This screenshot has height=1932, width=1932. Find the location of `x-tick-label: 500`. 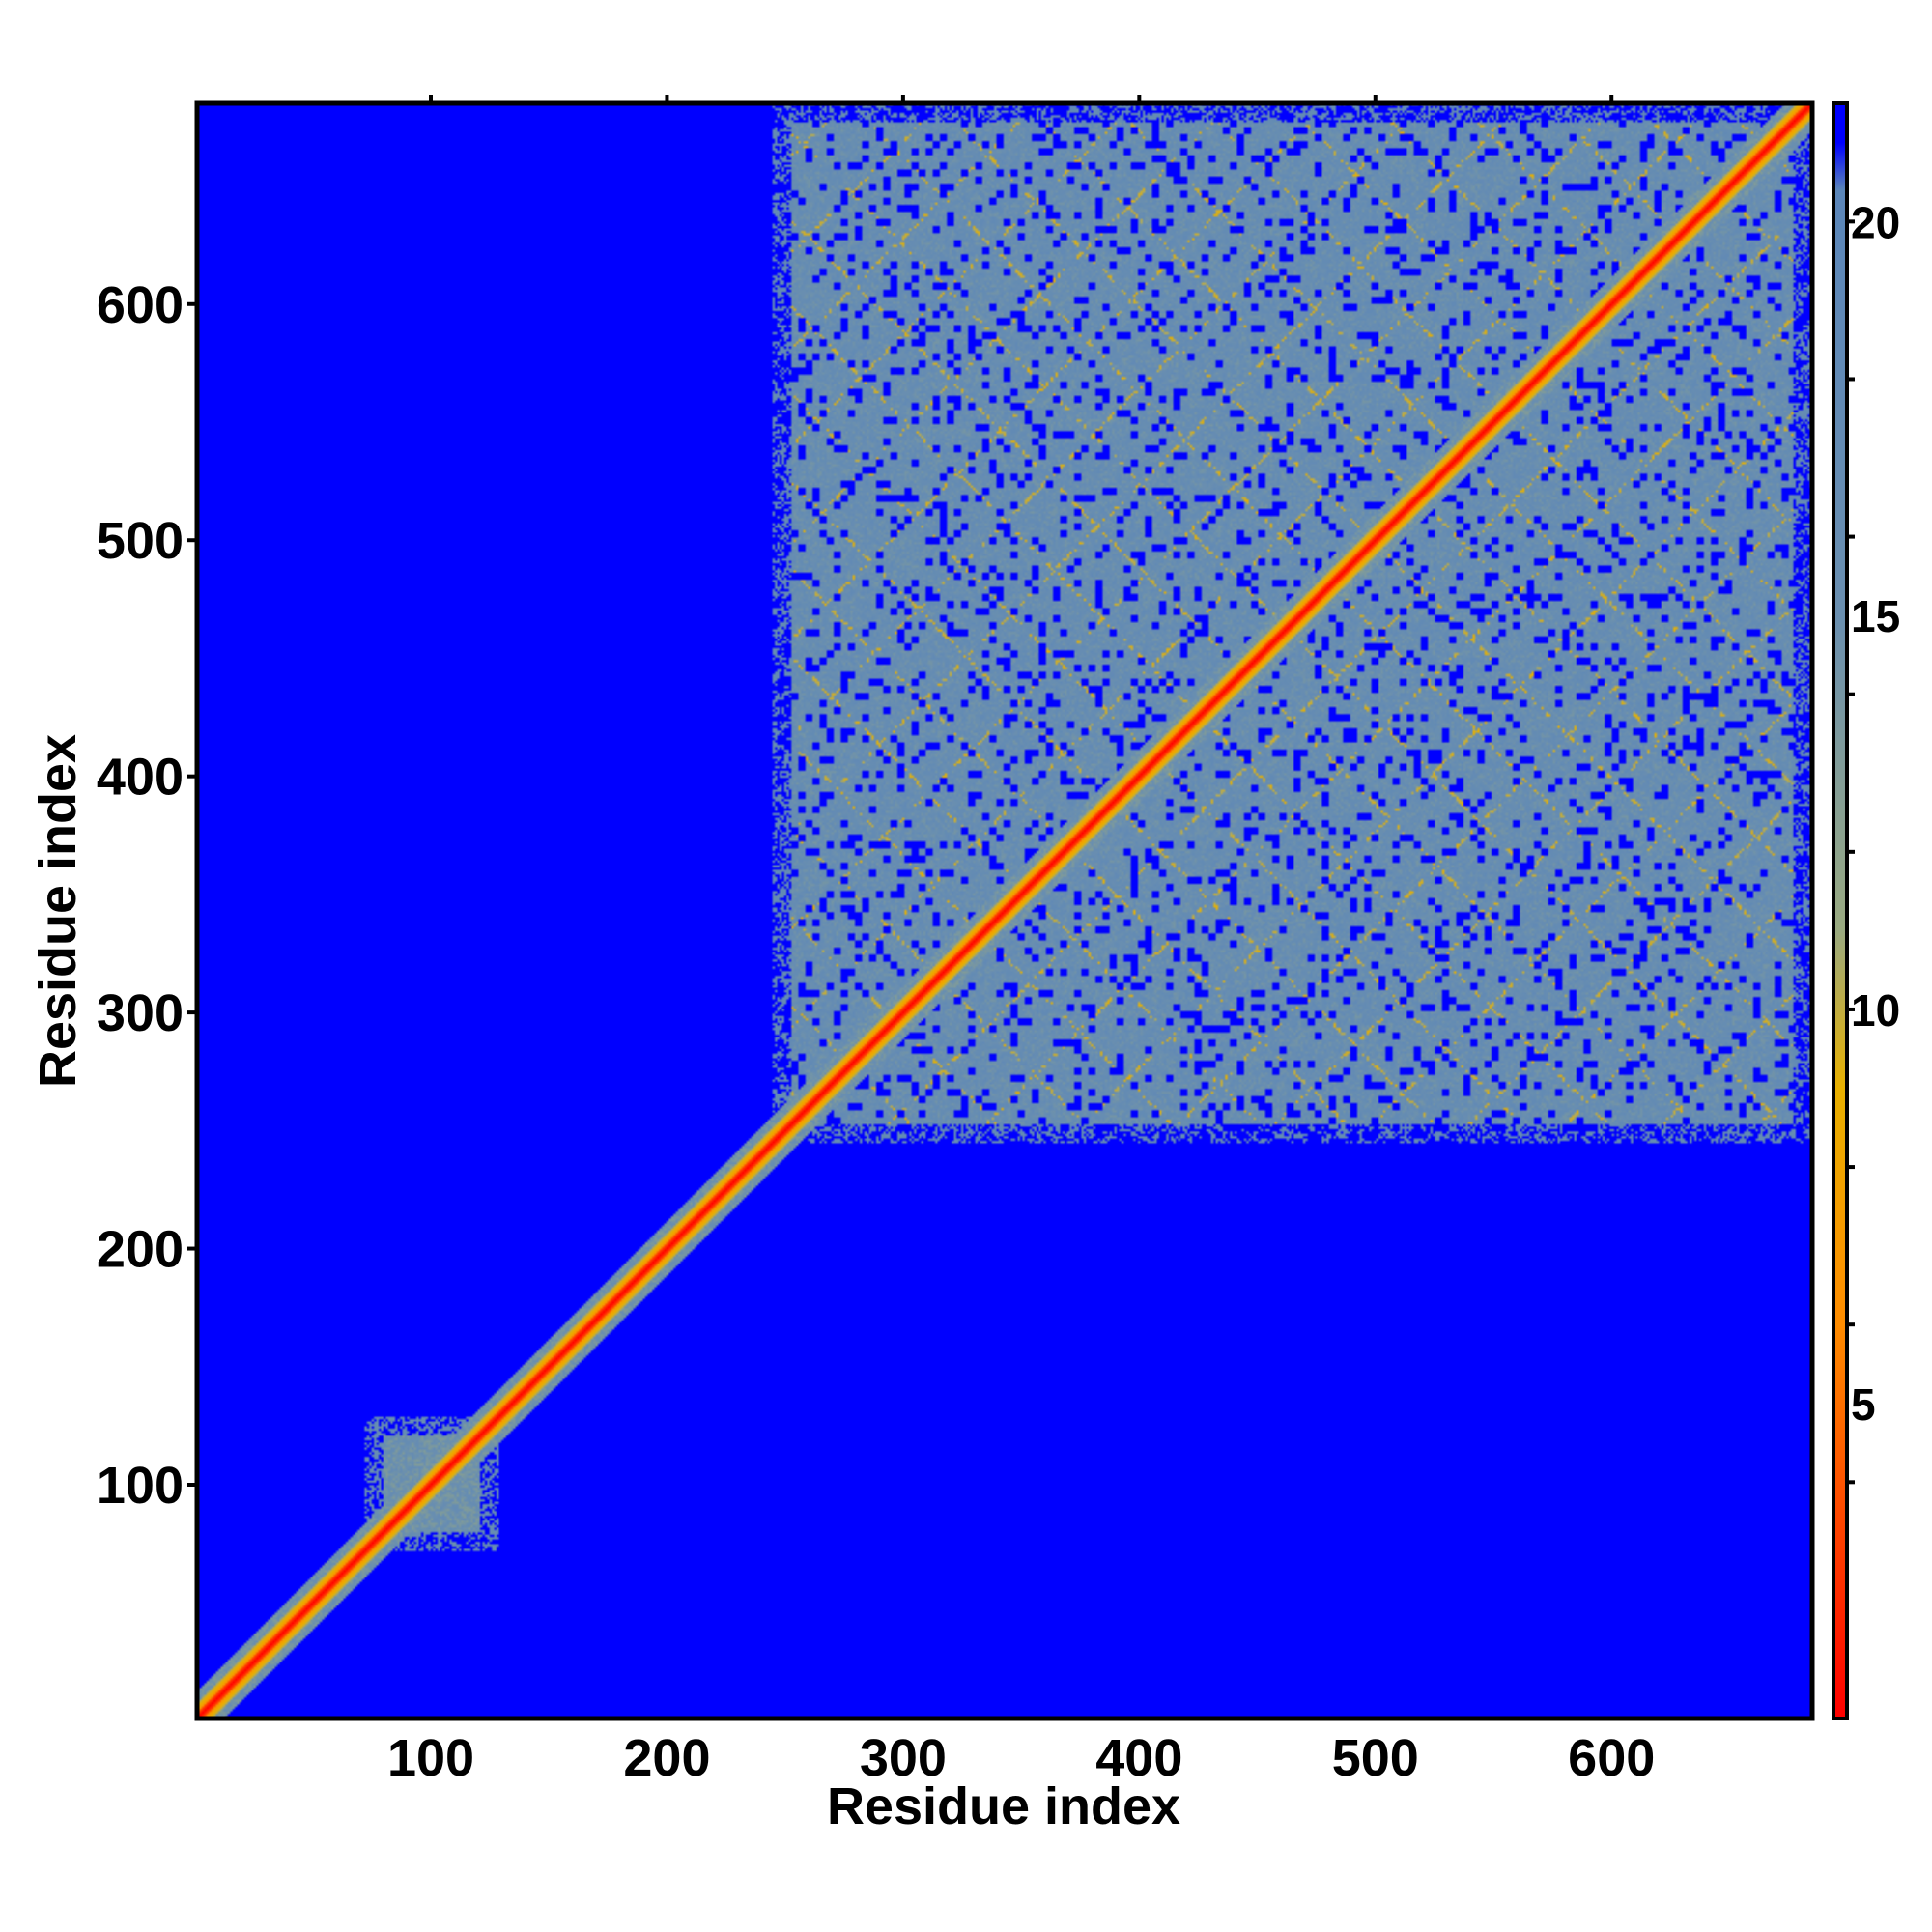

x-tick-label: 500 is located at coordinates (1375, 1758).